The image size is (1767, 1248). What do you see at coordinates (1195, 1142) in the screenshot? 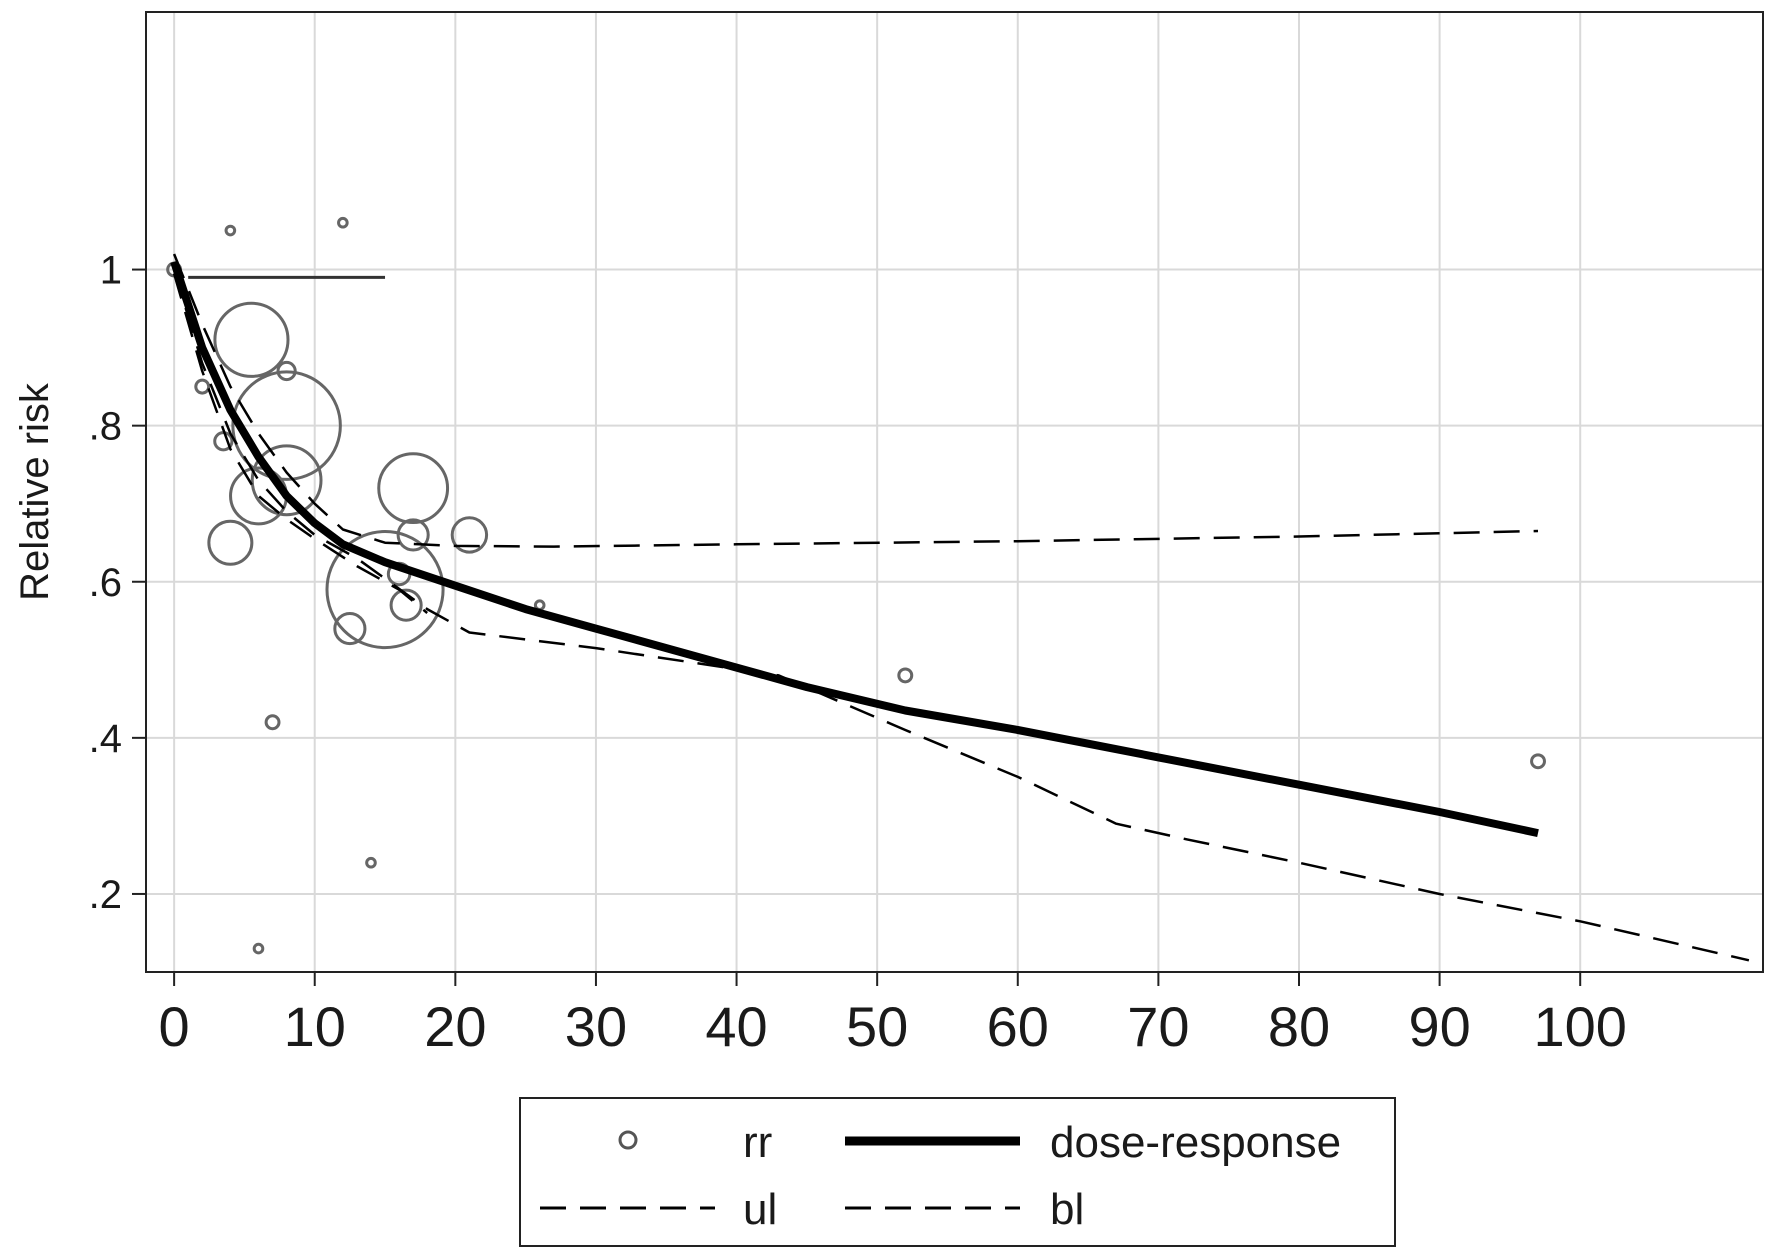
I see `legend-dose-response-label: dose-response` at bounding box center [1195, 1142].